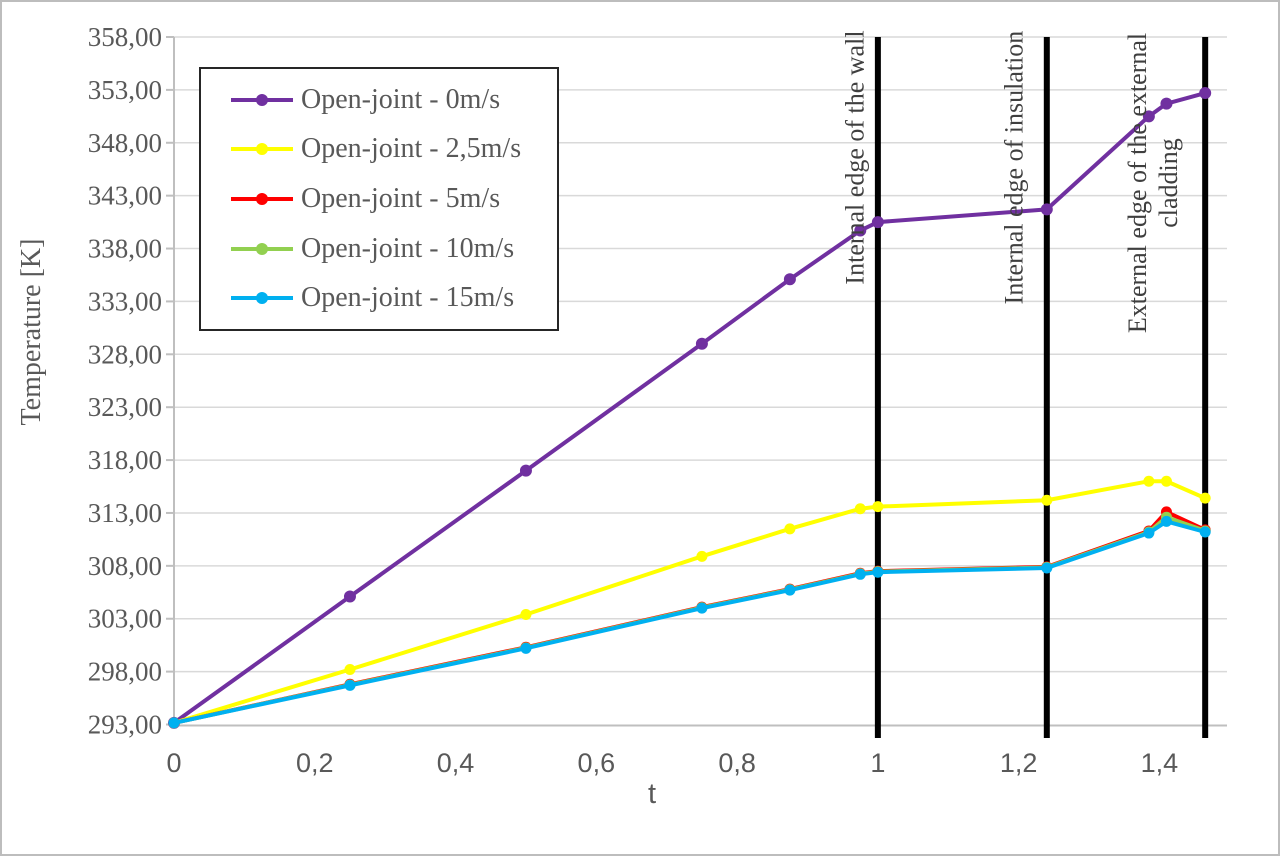 This screenshot has width=1280, height=856. I want to click on legend-item: Open-joint - 15m/s, so click(394, 298).